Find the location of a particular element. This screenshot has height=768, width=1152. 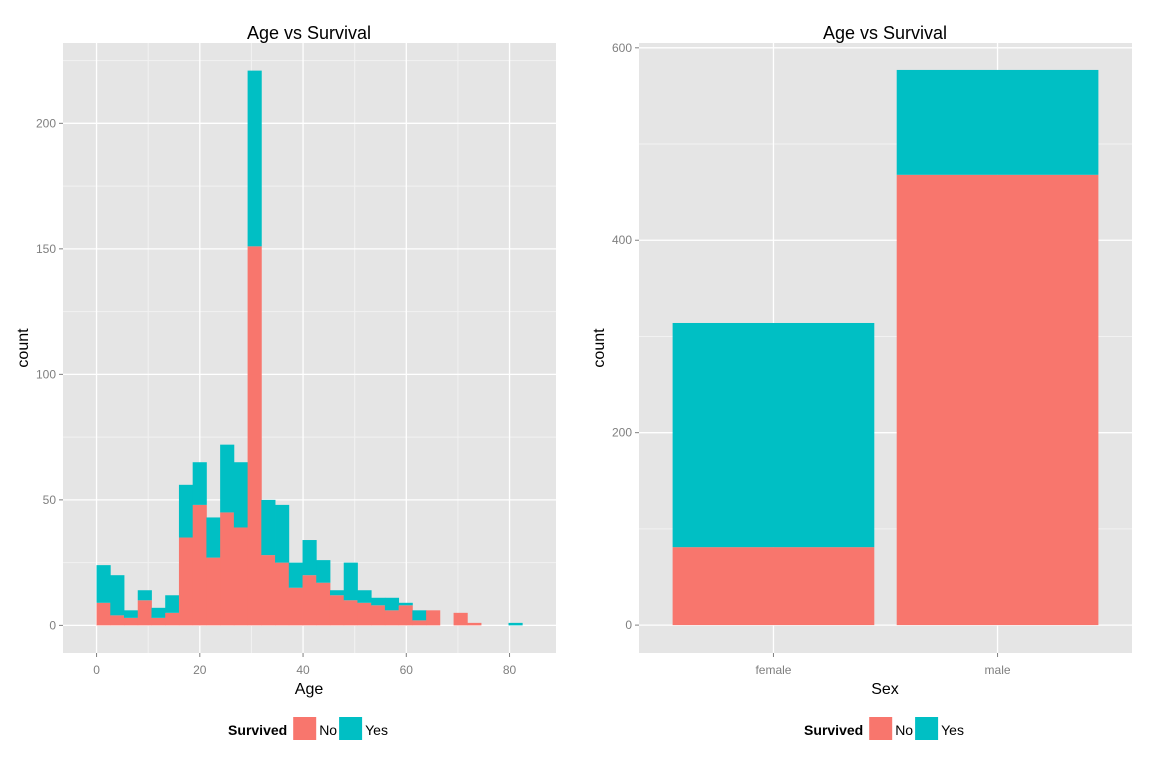

age-histogram-x-ticks: 0 20 40 60 80 is located at coordinates (305, 665).